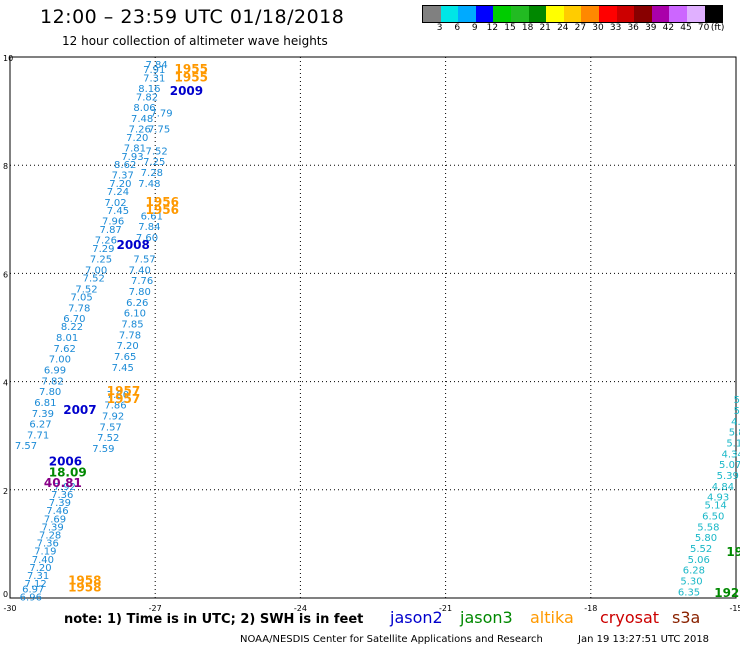 The image size is (740, 650). Describe the element at coordinates (694, 571) in the screenshot. I see `wave-height-value: 6.28` at that location.